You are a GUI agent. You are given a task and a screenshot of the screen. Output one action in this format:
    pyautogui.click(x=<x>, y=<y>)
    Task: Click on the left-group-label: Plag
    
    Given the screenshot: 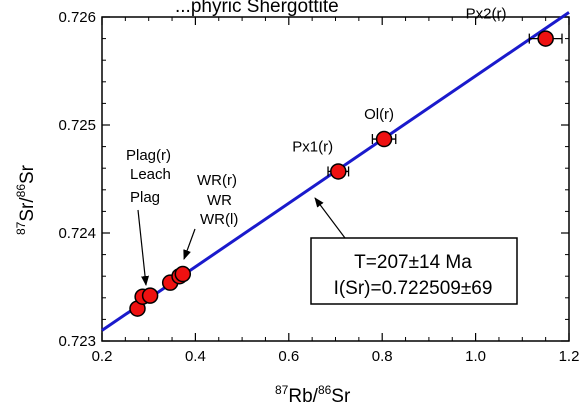 What is the action you would take?
    pyautogui.click(x=145, y=197)
    